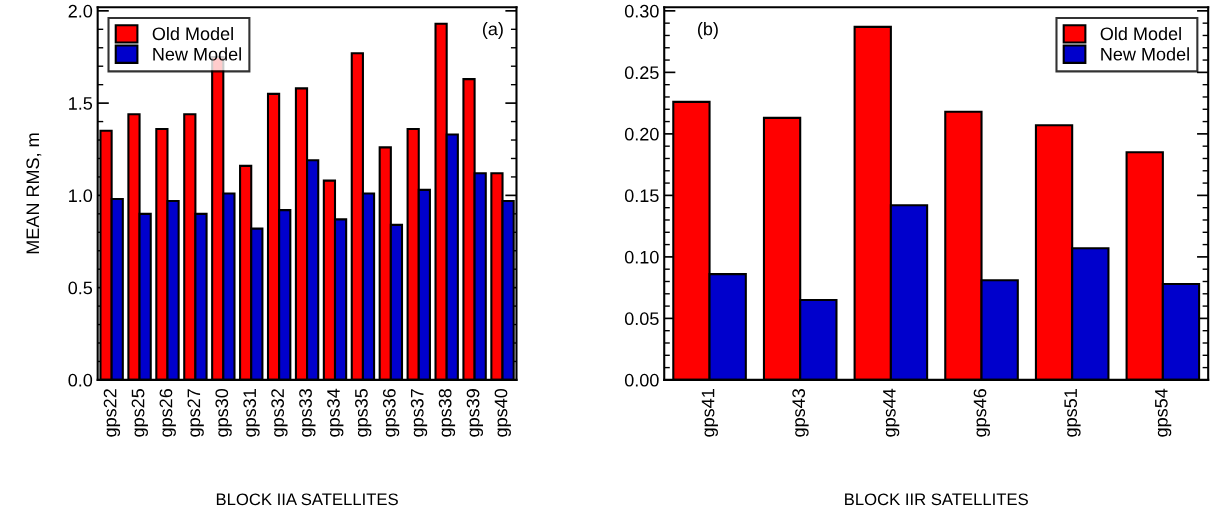 This screenshot has height=512, width=1221. I want to click on y-tick-label: 0.05, so click(641, 319).